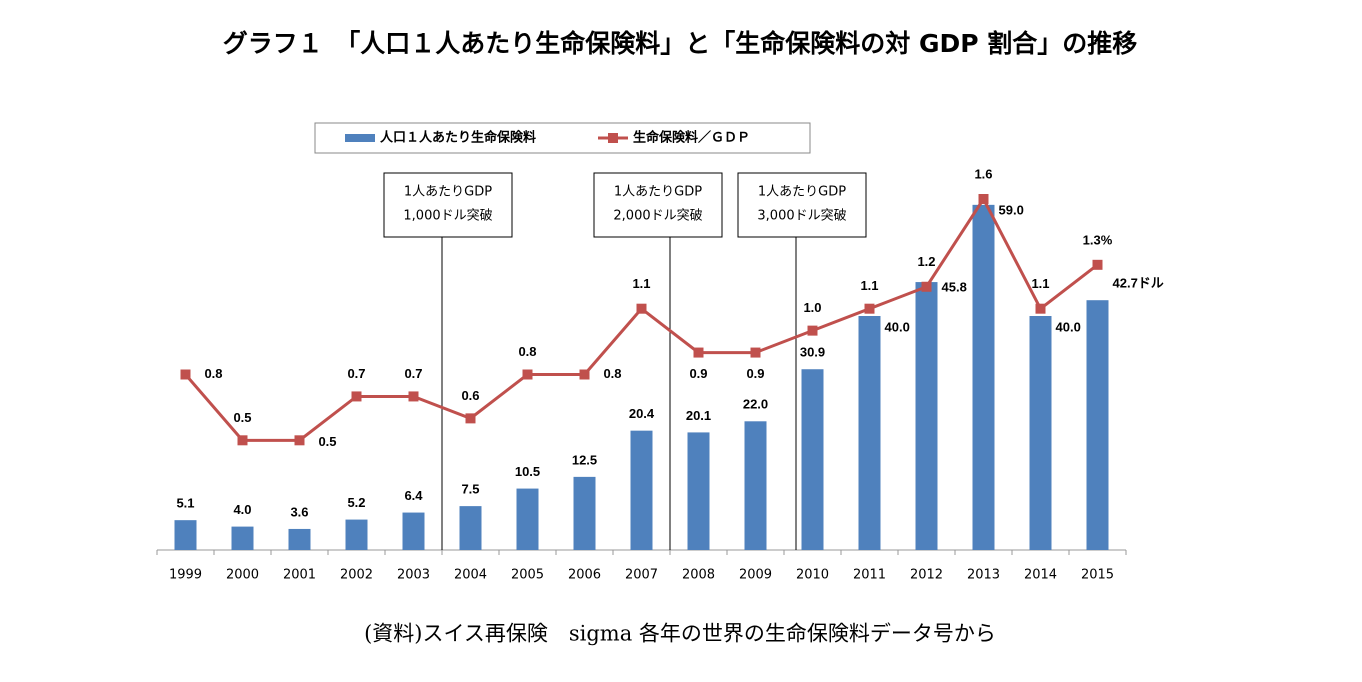 This screenshot has width=1362, height=682. Describe the element at coordinates (954, 287) in the screenshot. I see `bar-value-label: 45.8` at that location.